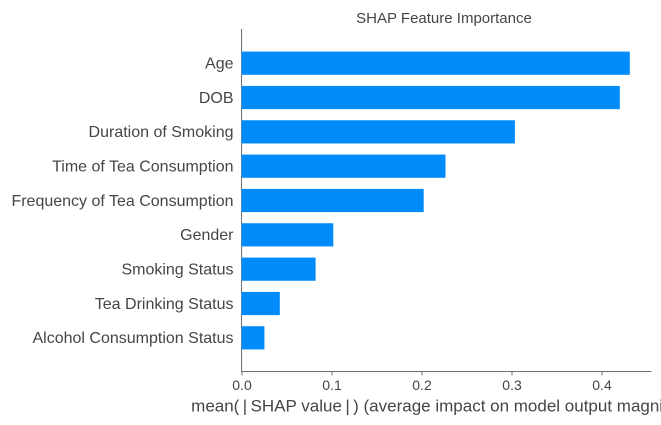 This screenshot has width=661, height=425. What do you see at coordinates (142, 167) in the screenshot?
I see `svg-text: Time of Tea Consumption` at bounding box center [142, 167].